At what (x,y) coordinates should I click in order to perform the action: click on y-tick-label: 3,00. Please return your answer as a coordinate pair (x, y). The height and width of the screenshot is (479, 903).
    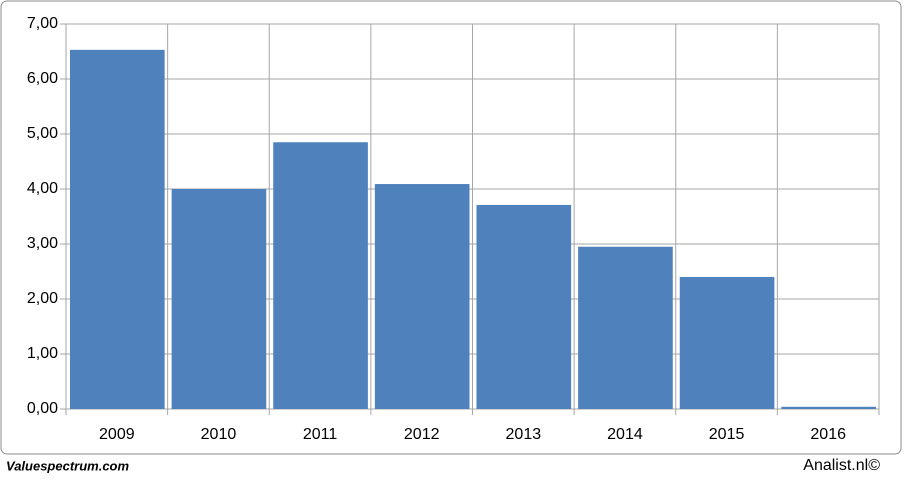
    Looking at the image, I should click on (42, 243).